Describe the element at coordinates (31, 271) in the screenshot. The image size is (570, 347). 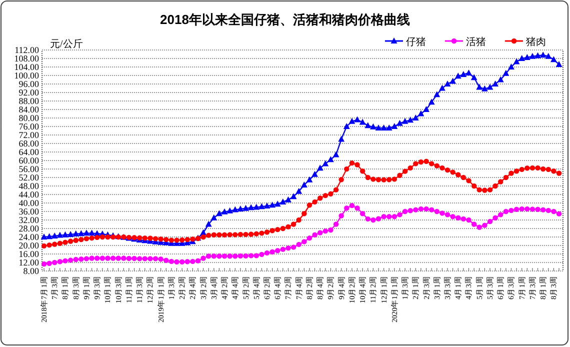
I see `y-tick-label: 8.00` at that location.